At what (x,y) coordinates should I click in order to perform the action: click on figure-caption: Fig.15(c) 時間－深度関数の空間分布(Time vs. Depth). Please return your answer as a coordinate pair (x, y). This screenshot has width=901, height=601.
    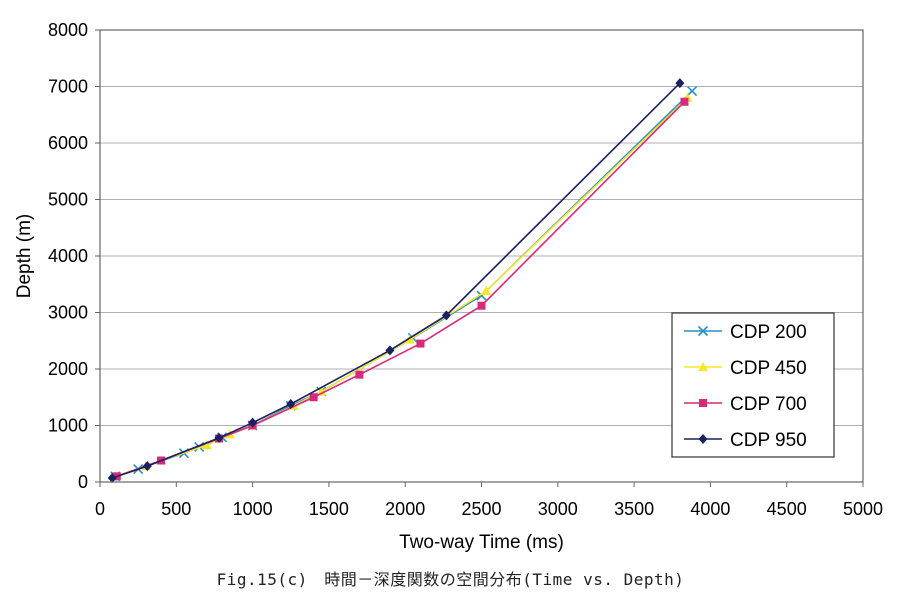
    Looking at the image, I should click on (450, 579).